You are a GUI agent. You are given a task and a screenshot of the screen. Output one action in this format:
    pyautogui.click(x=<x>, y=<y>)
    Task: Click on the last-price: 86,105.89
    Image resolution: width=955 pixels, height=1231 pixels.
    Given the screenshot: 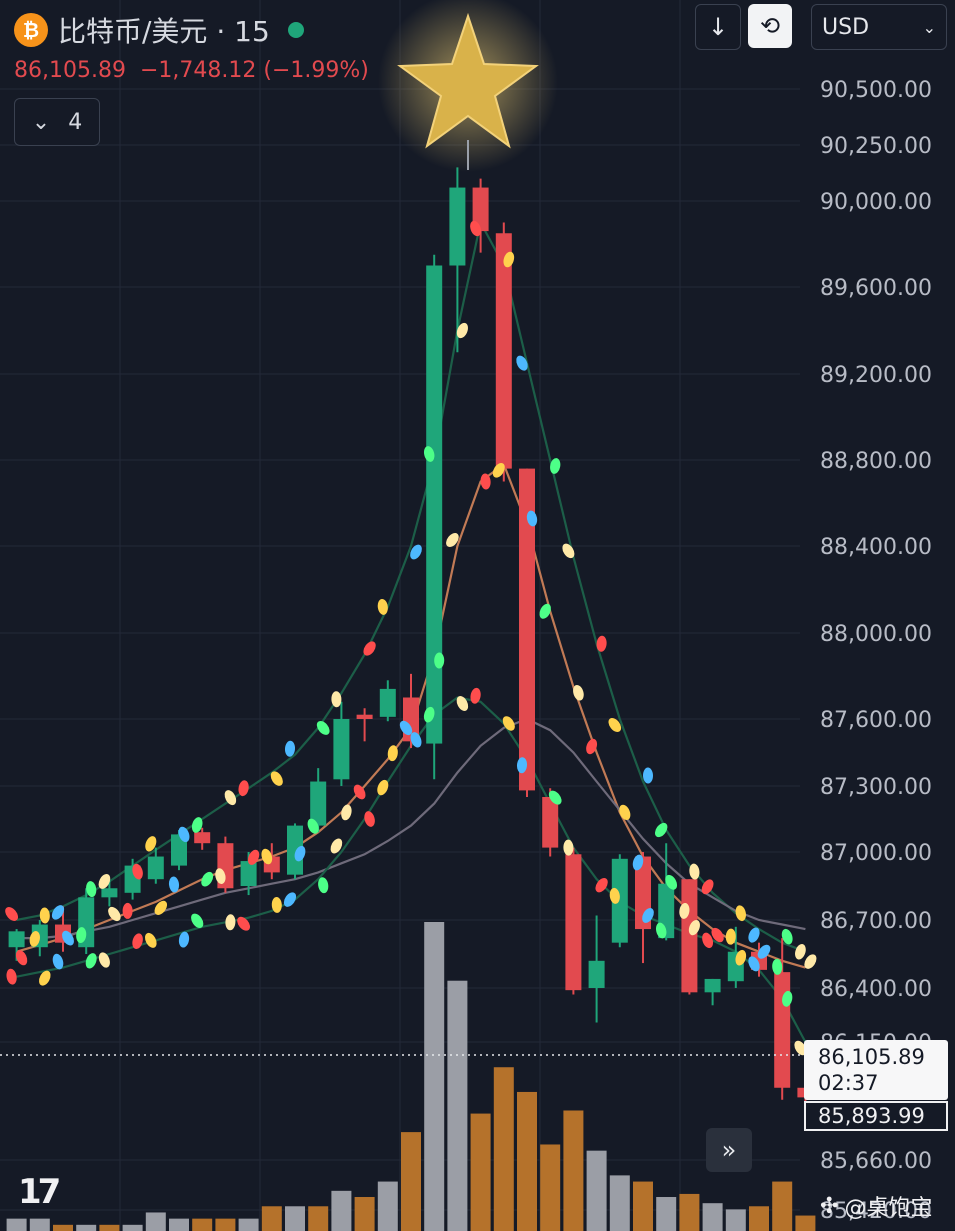 What is the action you would take?
    pyautogui.click(x=70, y=70)
    